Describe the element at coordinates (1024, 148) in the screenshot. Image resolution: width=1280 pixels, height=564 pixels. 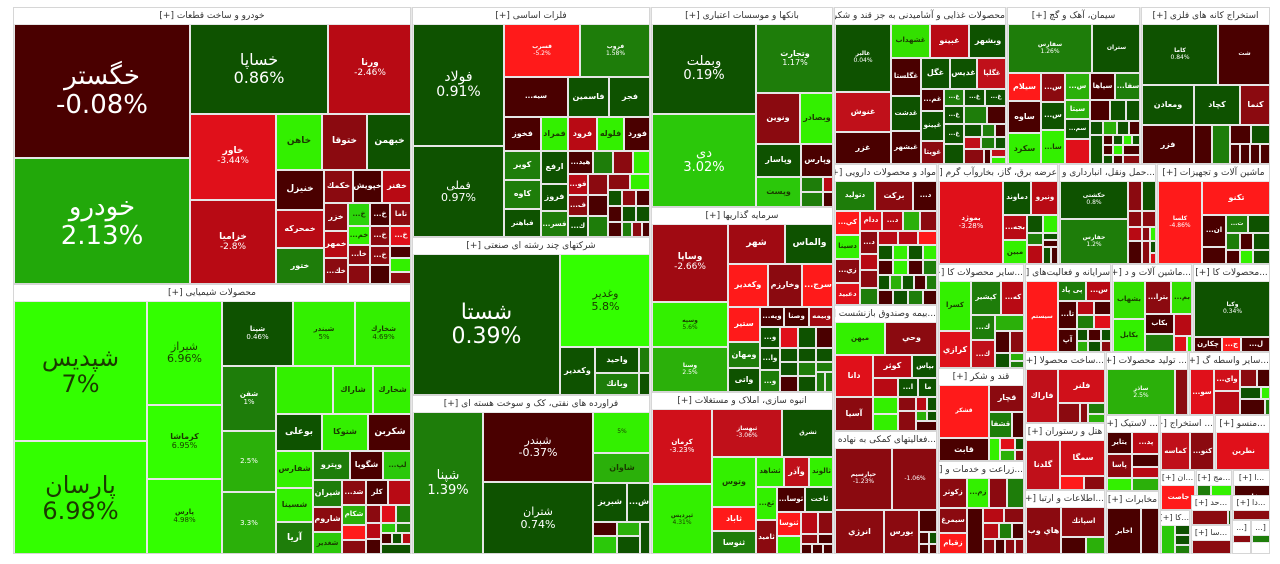
I see `stock-tile: سكرد` at that location.